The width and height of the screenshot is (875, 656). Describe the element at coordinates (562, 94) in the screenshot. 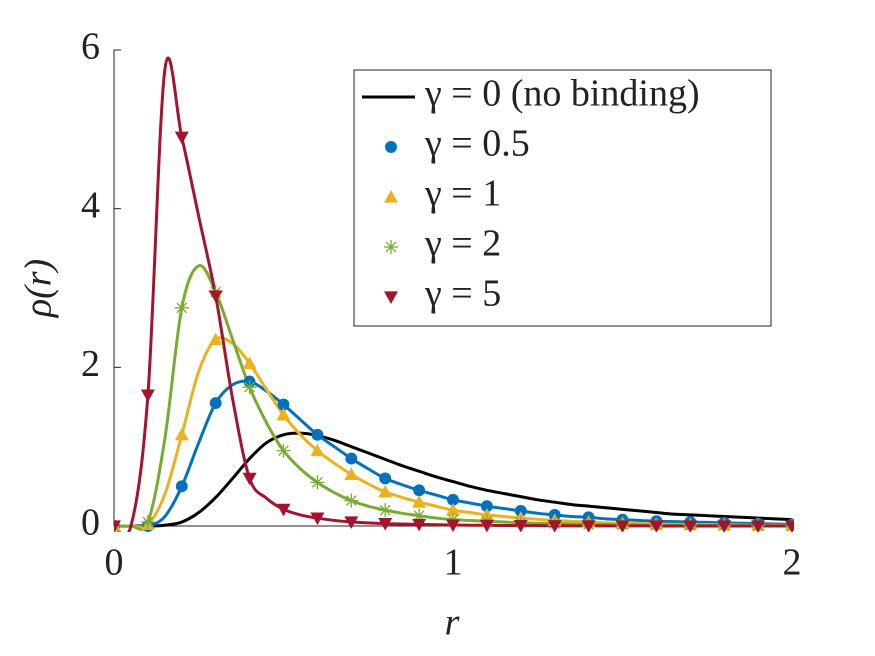

I see `legend-label: γ = 0 (no binding)` at that location.